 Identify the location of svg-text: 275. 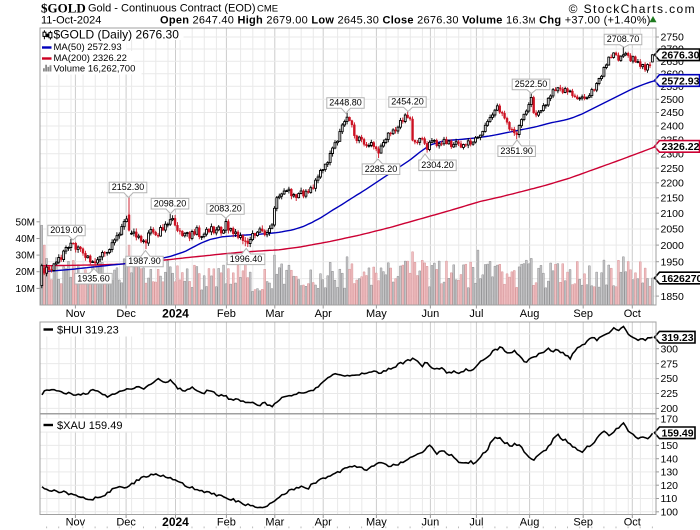
(670, 364).